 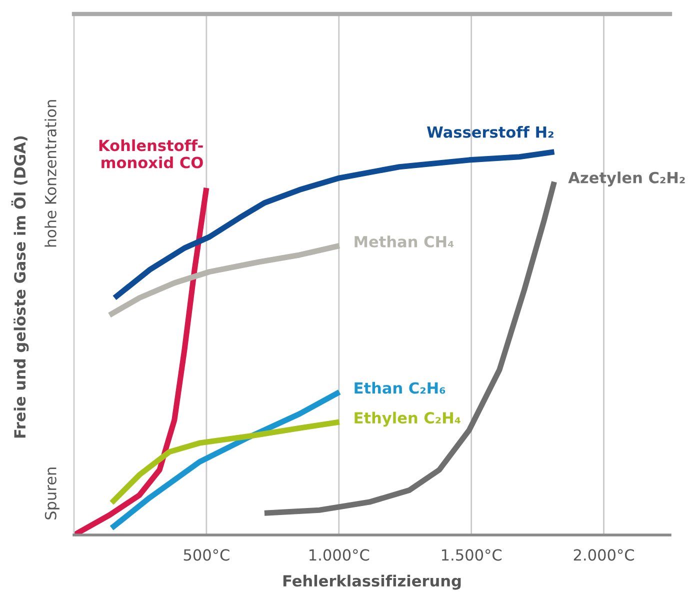 What do you see at coordinates (407, 419) in the screenshot?
I see `series-label: Ethylen C₂H₄` at bounding box center [407, 419].